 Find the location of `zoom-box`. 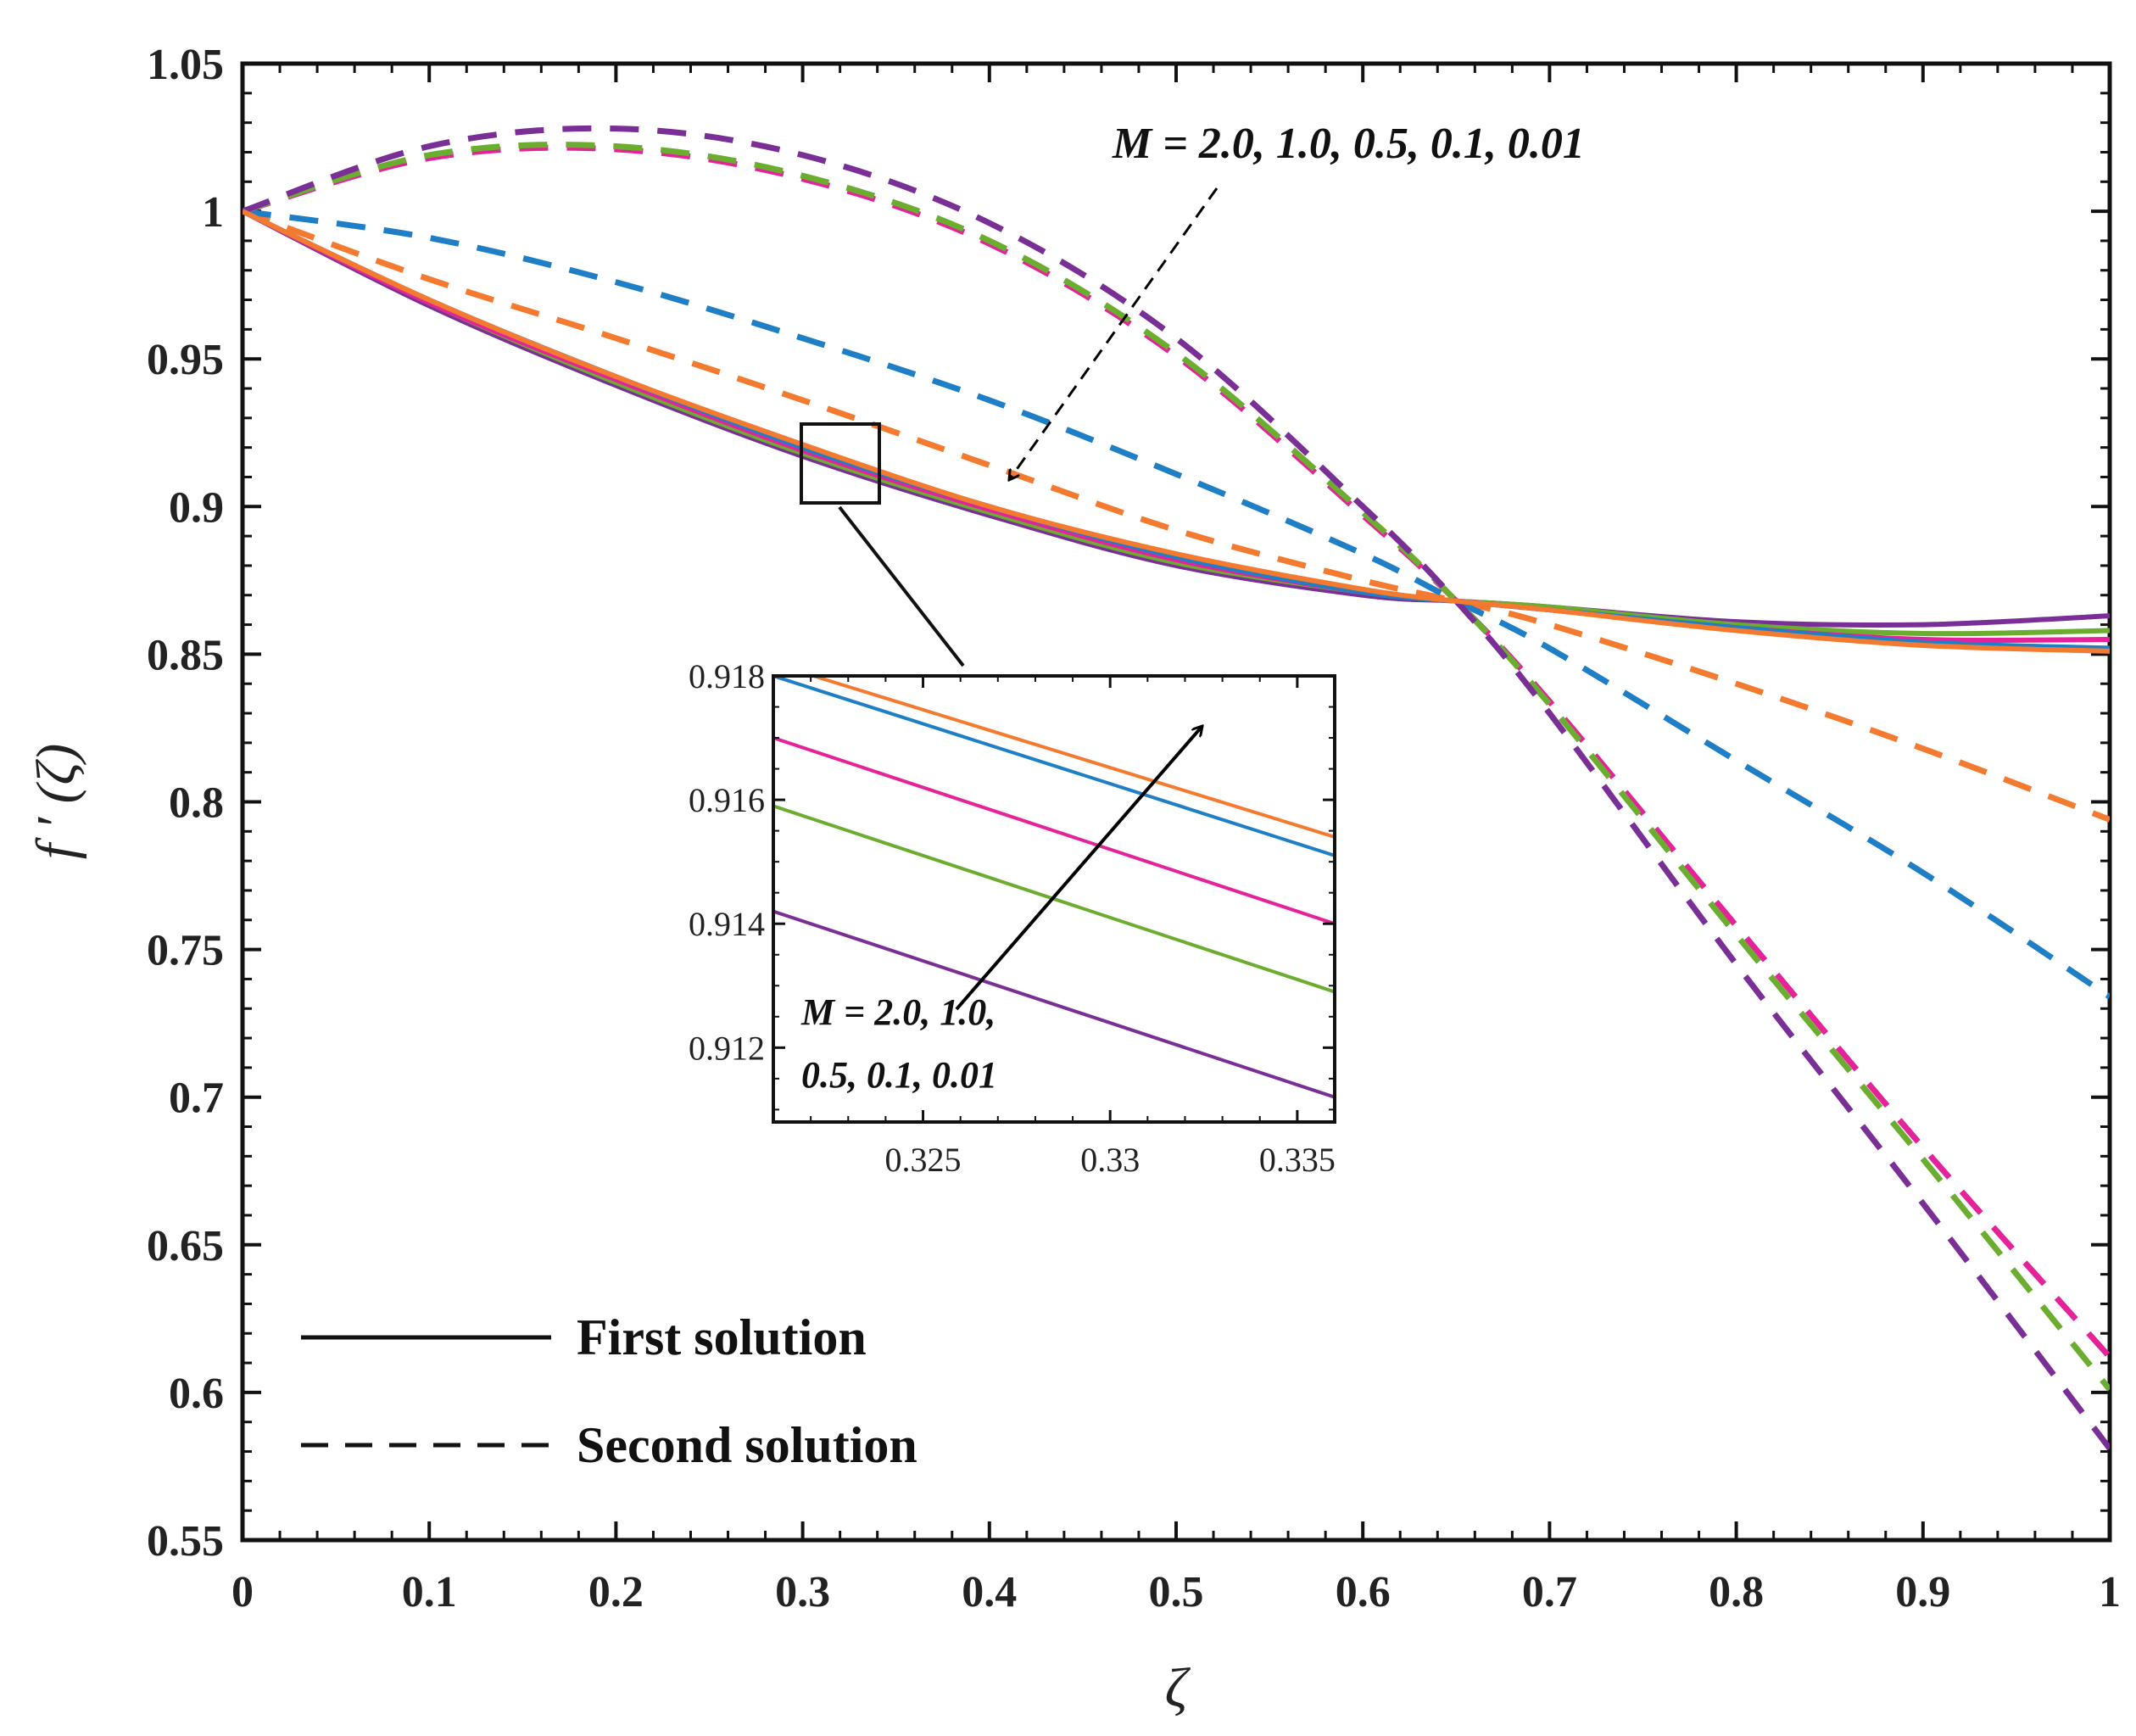

zoom-box is located at coordinates (840, 464).